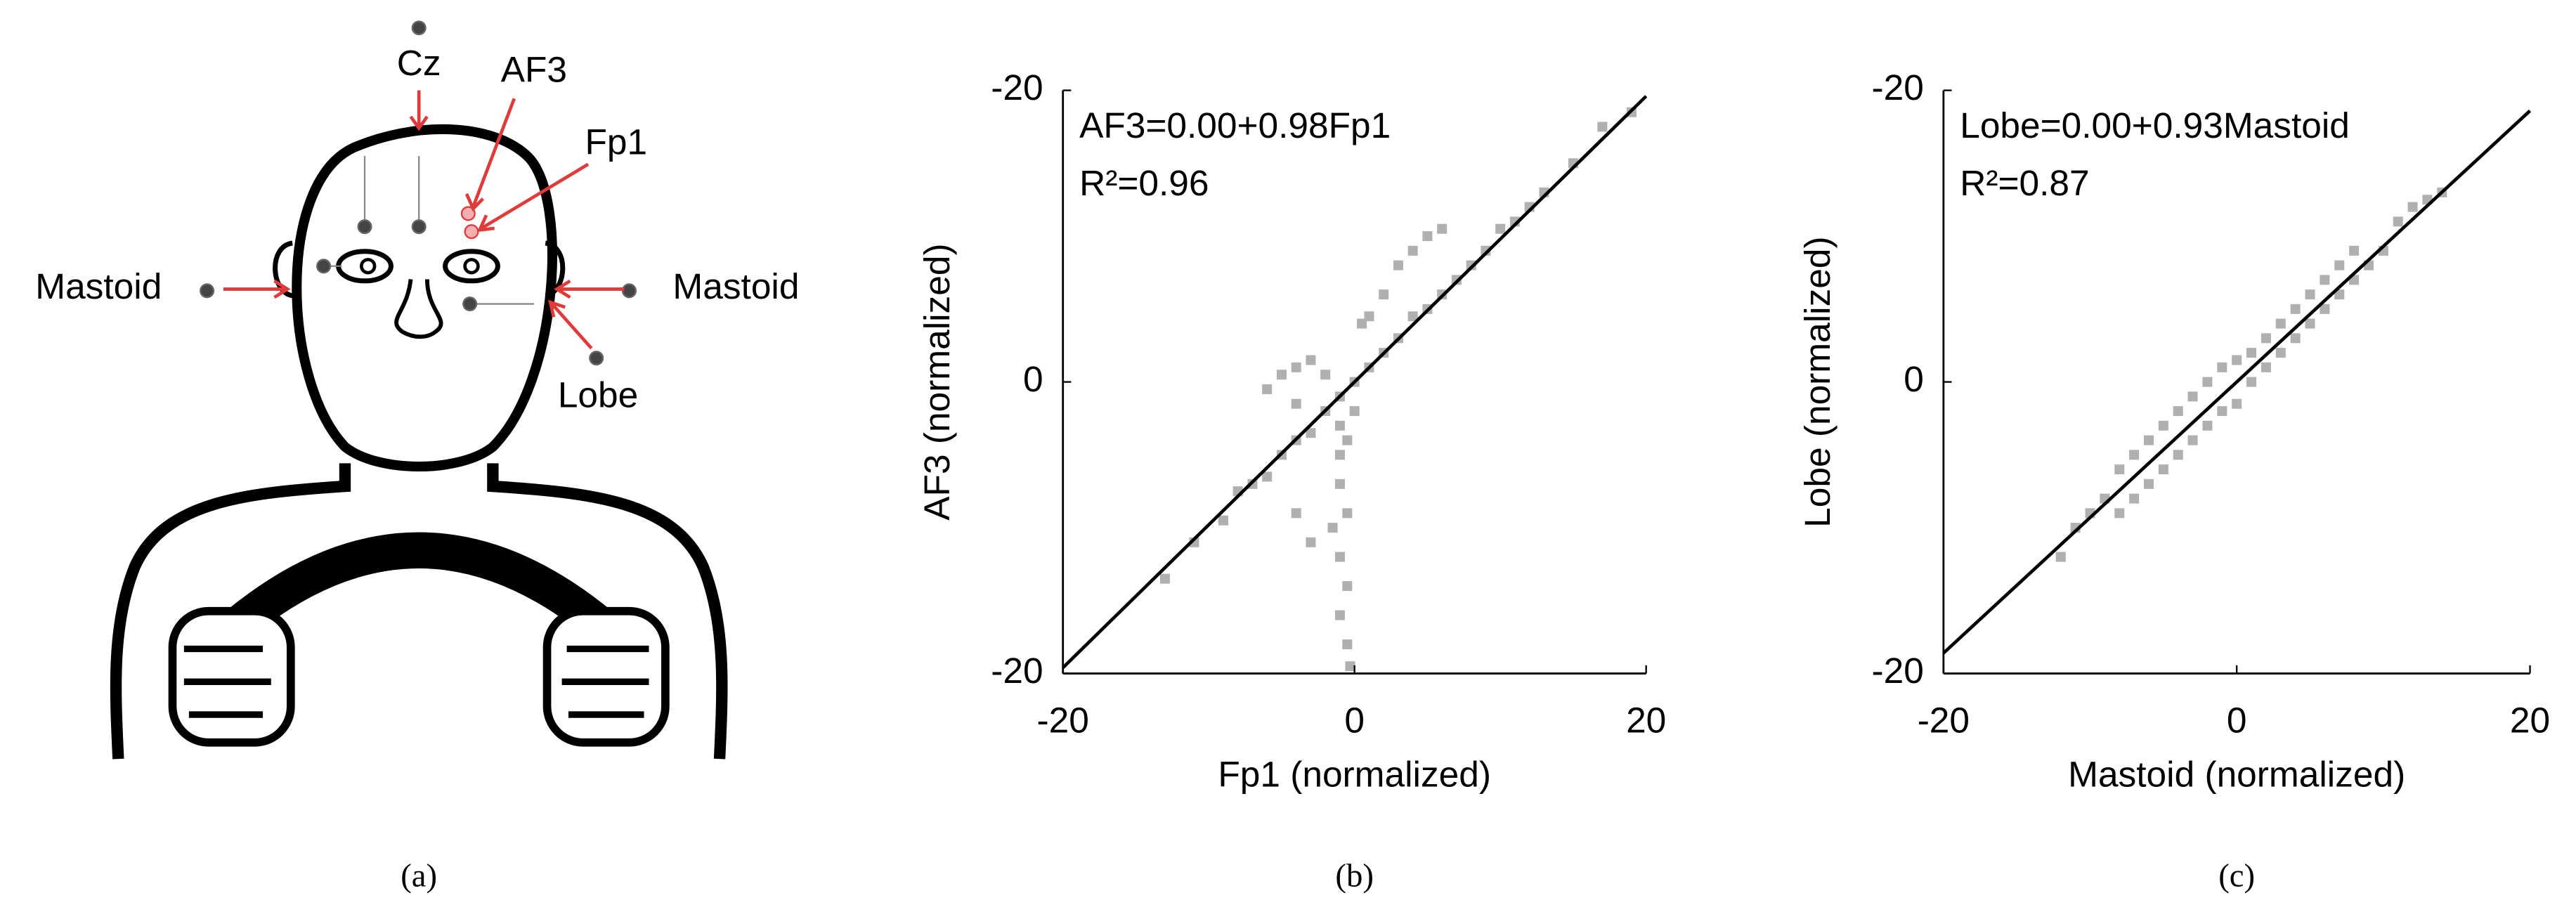 The height and width of the screenshot is (912, 2576). Describe the element at coordinates (1354, 876) in the screenshot. I see `caption: (b)` at that location.